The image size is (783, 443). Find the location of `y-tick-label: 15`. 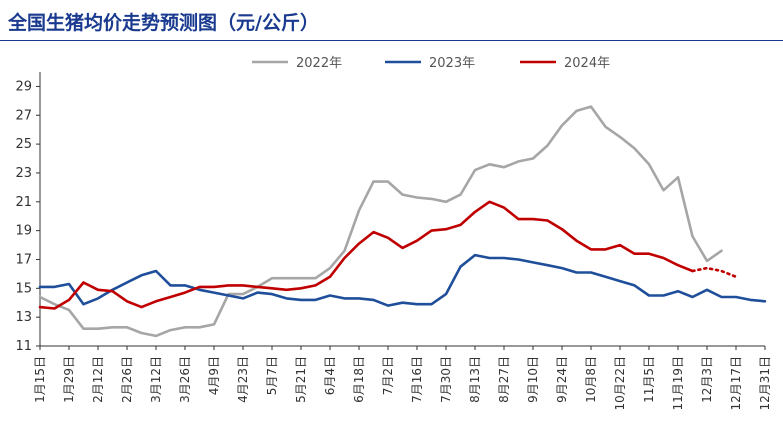

y-tick-label: 15 is located at coordinates (23, 288).